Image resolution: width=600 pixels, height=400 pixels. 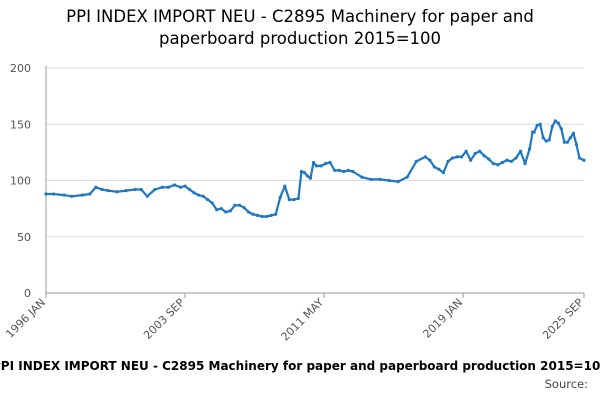 What do you see at coordinates (566, 384) in the screenshot?
I see `footer-source: Source:` at bounding box center [566, 384].